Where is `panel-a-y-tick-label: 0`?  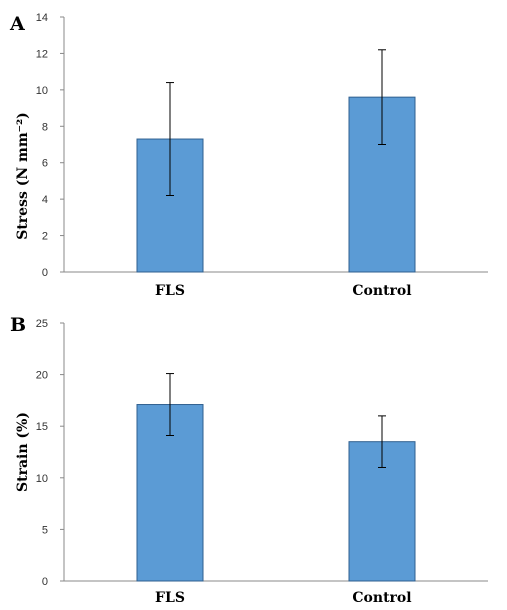 panel-a-y-tick-label: 0 is located at coordinates (45, 273).